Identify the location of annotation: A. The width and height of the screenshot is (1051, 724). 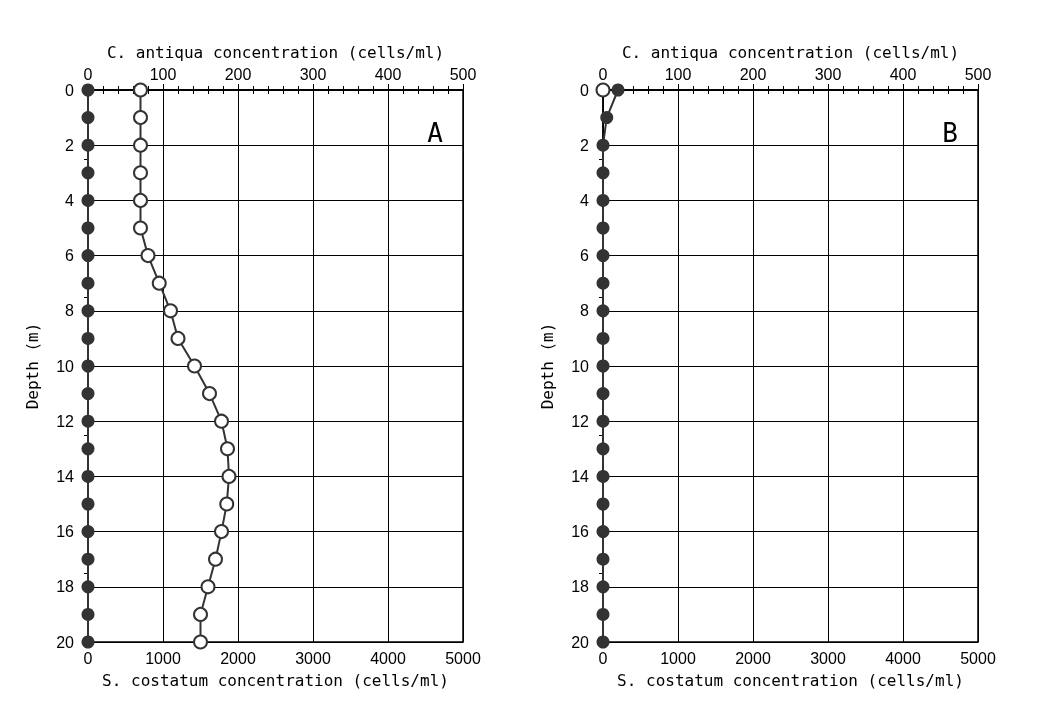
(435, 133).